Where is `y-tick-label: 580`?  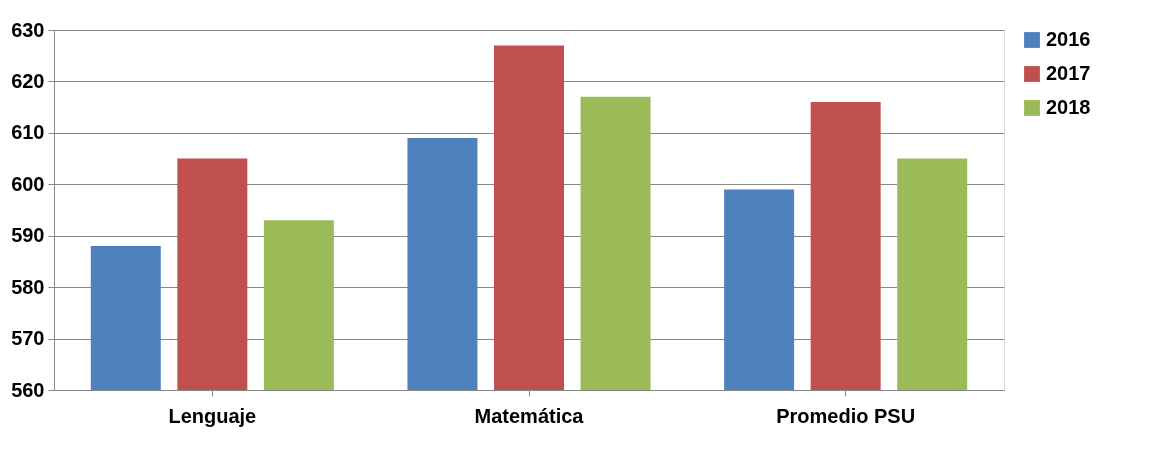 y-tick-label: 580 is located at coordinates (28, 286).